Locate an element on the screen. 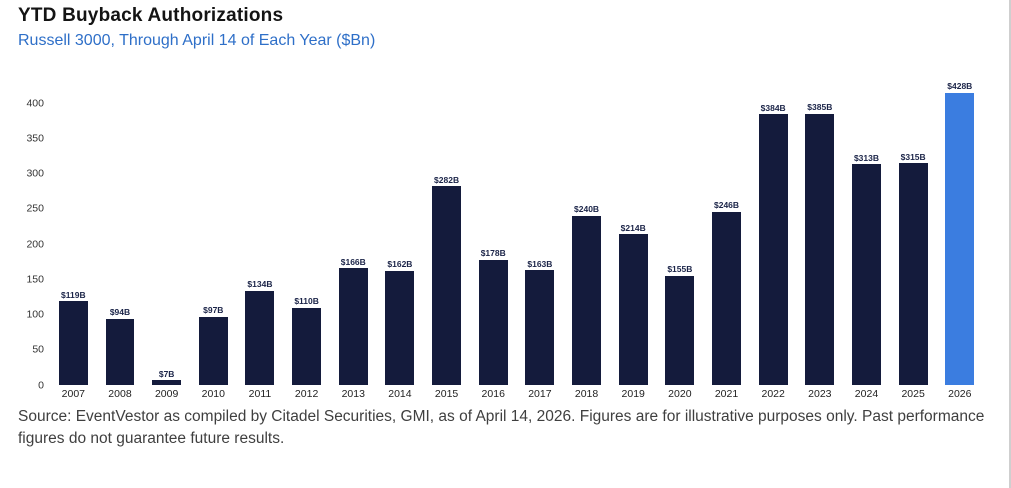 The image size is (1011, 488). bar-slot-2015: $282B is located at coordinates (446, 233).